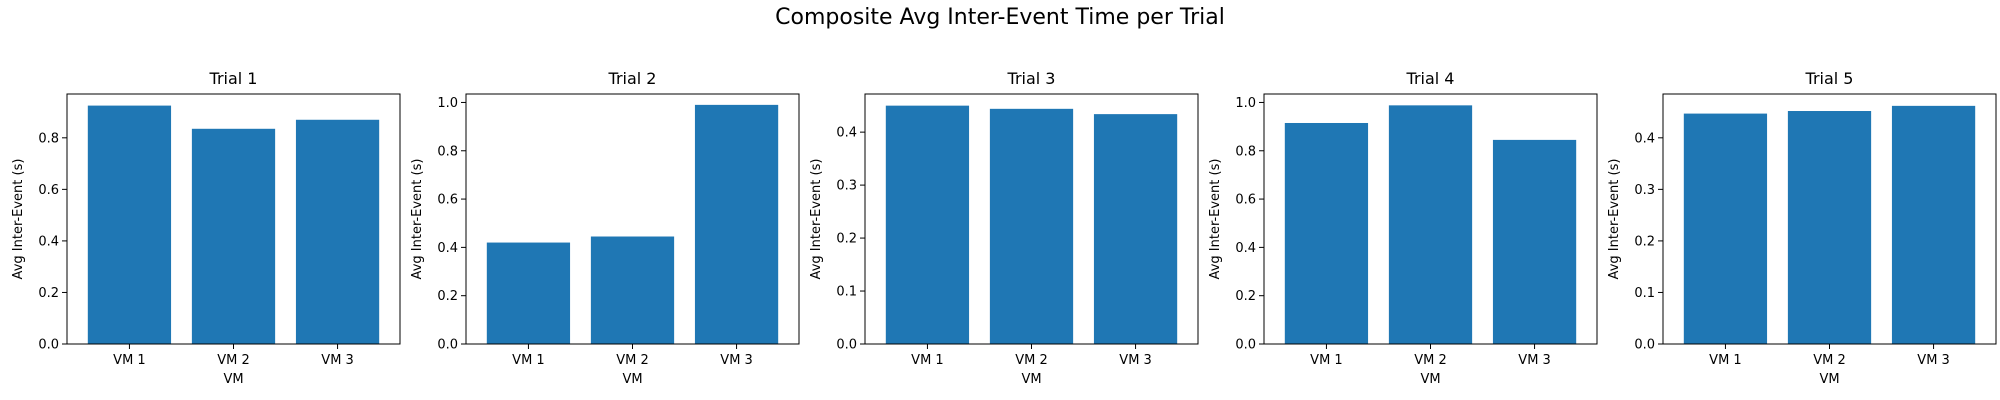  What do you see at coordinates (1829, 78) in the screenshot?
I see `chart-title: Trial 5` at bounding box center [1829, 78].